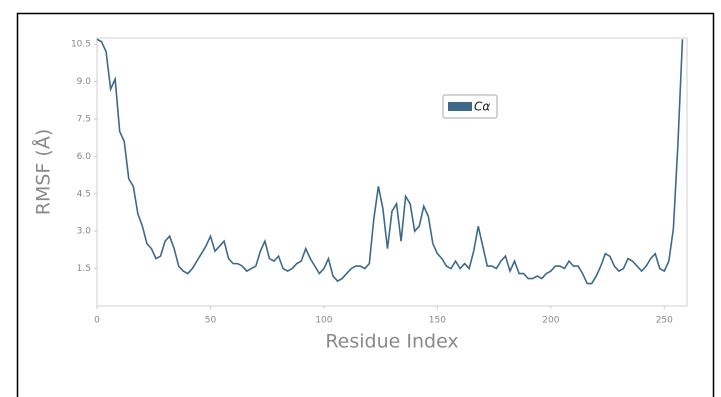  Describe the element at coordinates (43, 172) in the screenshot. I see `y-axis-label: RMSF (Å)` at that location.